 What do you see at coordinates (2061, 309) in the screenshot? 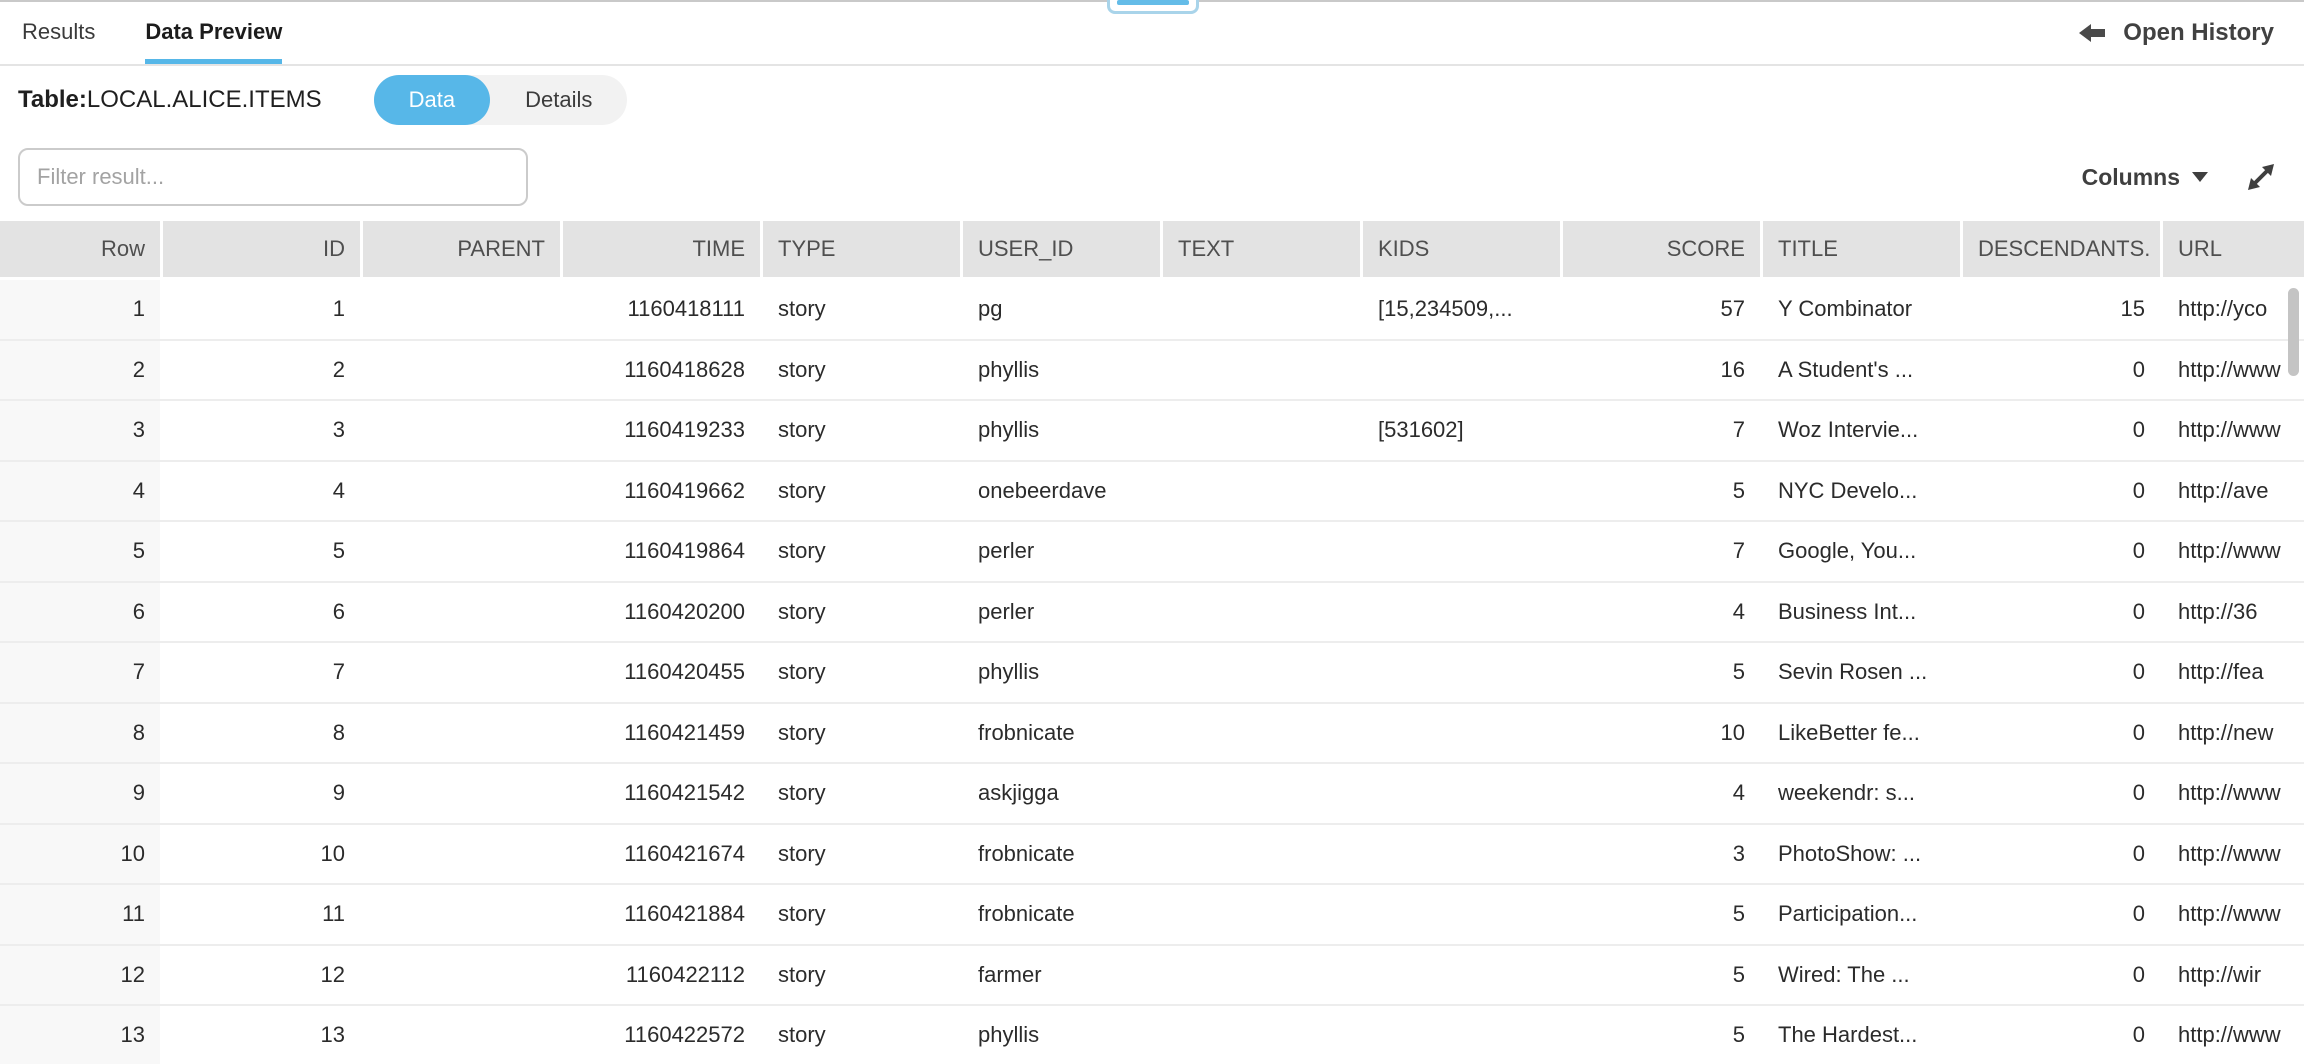
I see `table-cell-descendants: 15` at bounding box center [2061, 309].